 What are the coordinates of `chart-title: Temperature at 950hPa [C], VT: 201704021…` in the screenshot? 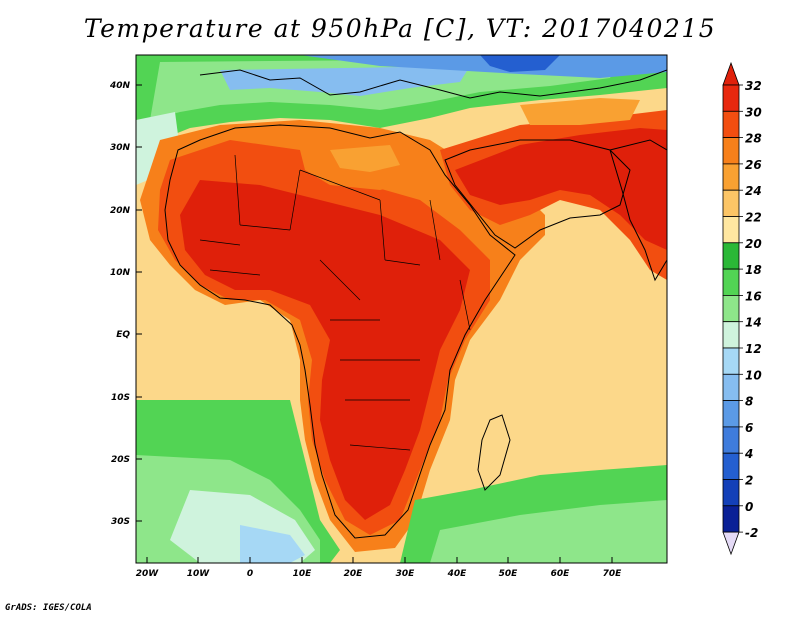 It's located at (400, 28).